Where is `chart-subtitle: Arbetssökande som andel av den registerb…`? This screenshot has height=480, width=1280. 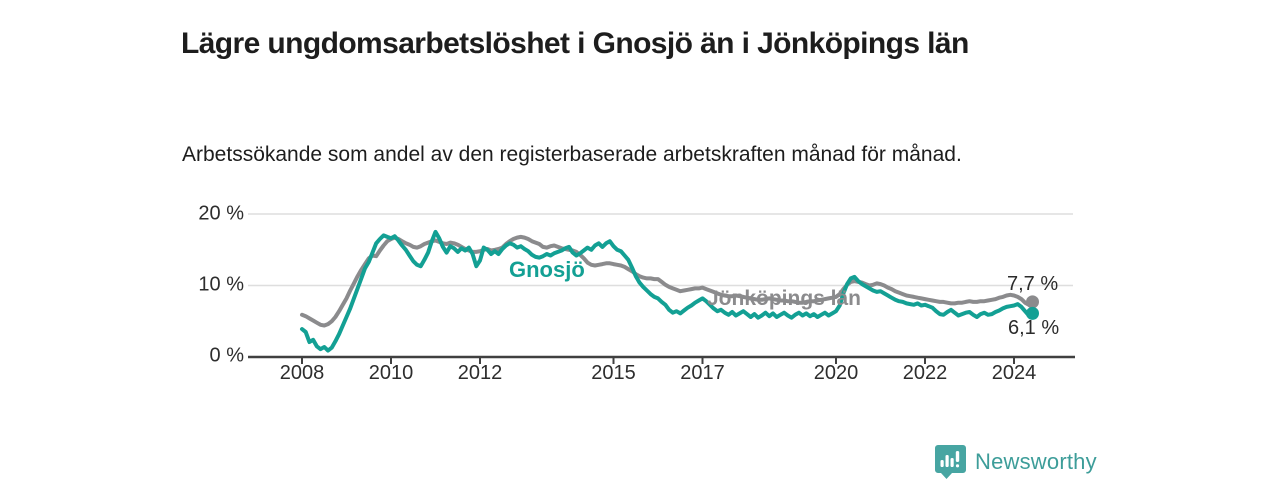
chart-subtitle: Arbetssökande som andel av den registerb… is located at coordinates (572, 154).